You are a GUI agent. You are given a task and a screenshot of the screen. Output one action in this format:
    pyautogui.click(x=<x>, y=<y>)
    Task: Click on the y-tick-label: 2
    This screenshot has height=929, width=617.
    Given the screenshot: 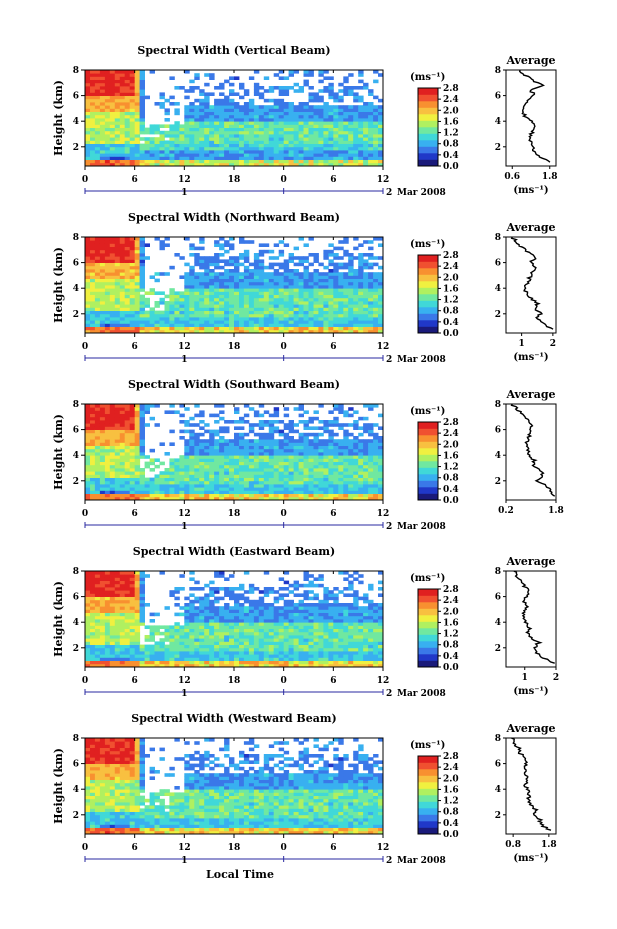 What is the action you would take?
    pyautogui.click(x=76, y=148)
    